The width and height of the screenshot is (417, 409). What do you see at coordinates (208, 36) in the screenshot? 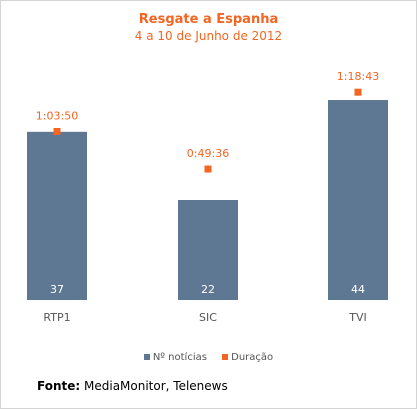
I see `chart-subtitle: 4 a 10 de Junho de 2012` at bounding box center [208, 36].